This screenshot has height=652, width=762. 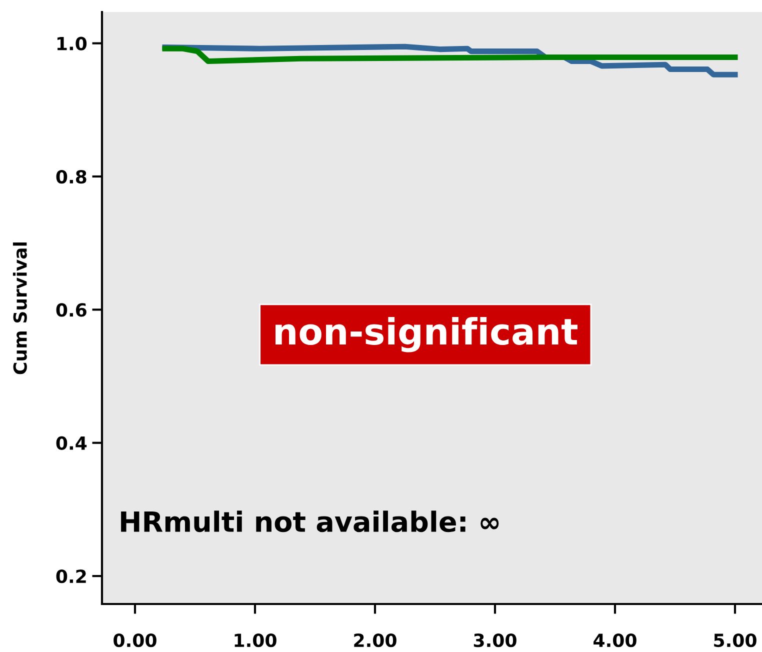 What do you see at coordinates (71, 310) in the screenshot?
I see `y-tick-label: 0.6` at bounding box center [71, 310].